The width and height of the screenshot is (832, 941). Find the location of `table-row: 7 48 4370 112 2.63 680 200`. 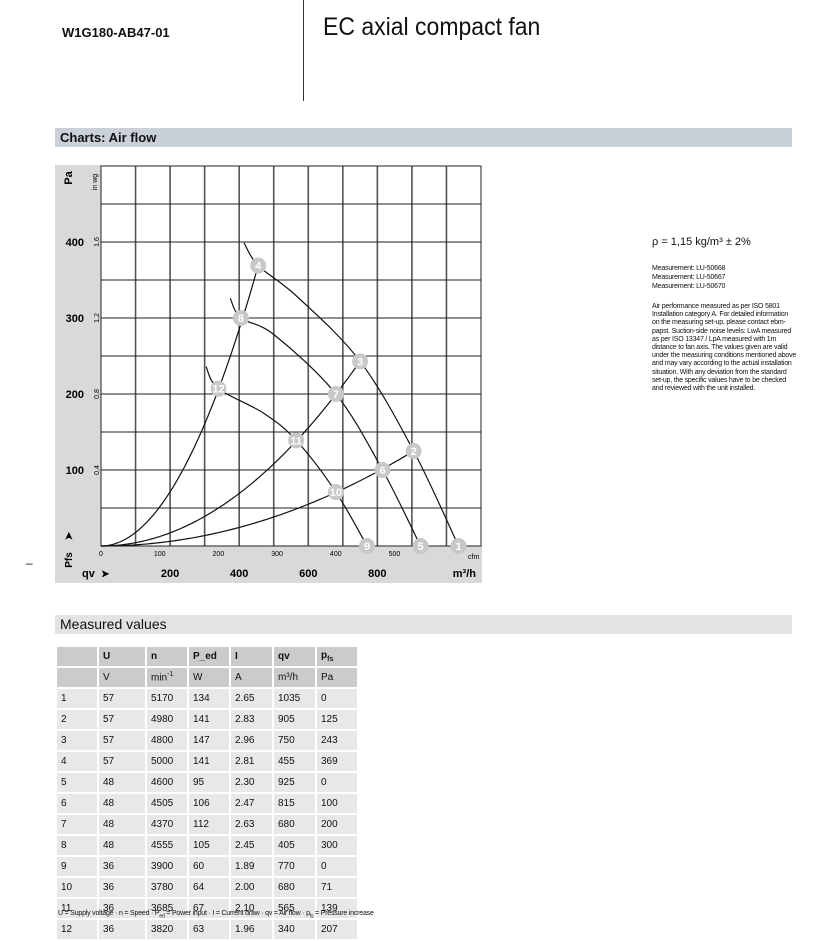

table-row: 7 48 4370 112 2.63 680 200 is located at coordinates (207, 824).